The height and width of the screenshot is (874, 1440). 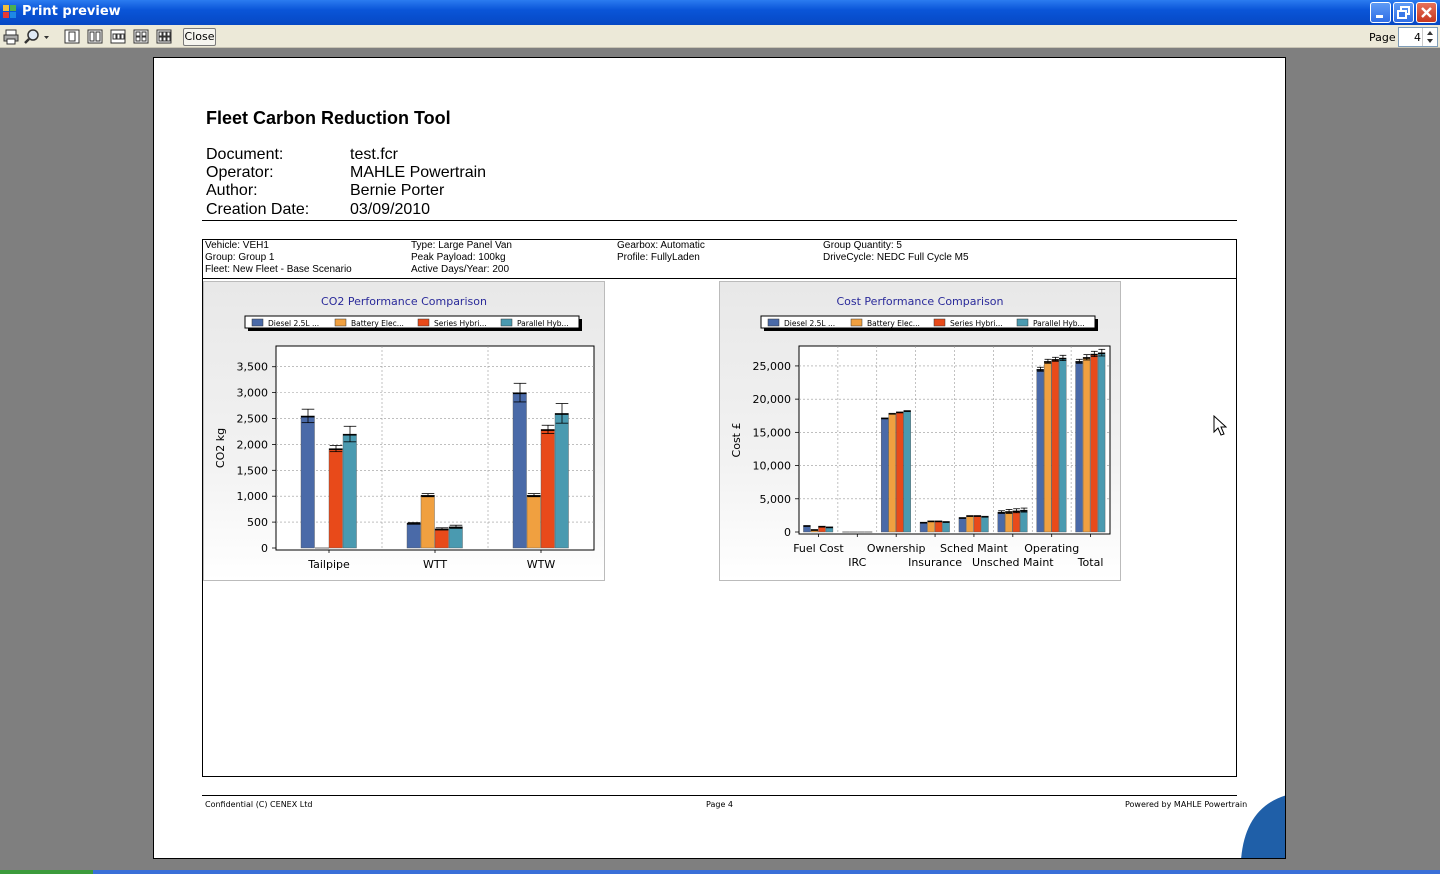 What do you see at coordinates (1186, 804) in the screenshot?
I see `footer-right-text: Powered by MAHLE Powertrain` at bounding box center [1186, 804].